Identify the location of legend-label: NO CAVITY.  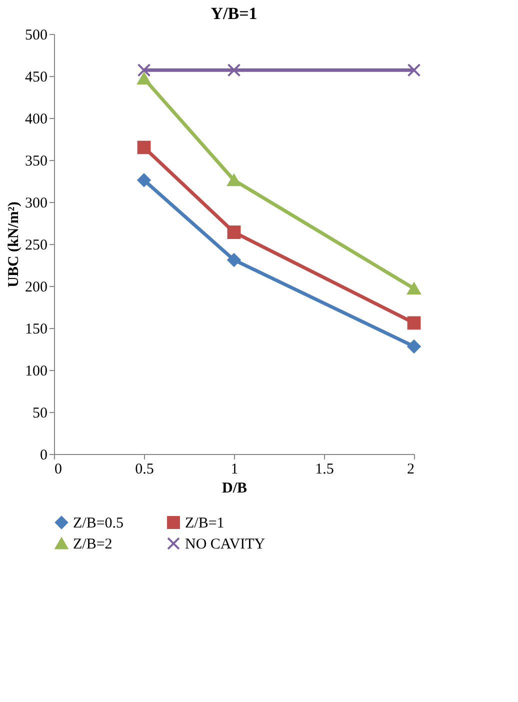
(225, 544).